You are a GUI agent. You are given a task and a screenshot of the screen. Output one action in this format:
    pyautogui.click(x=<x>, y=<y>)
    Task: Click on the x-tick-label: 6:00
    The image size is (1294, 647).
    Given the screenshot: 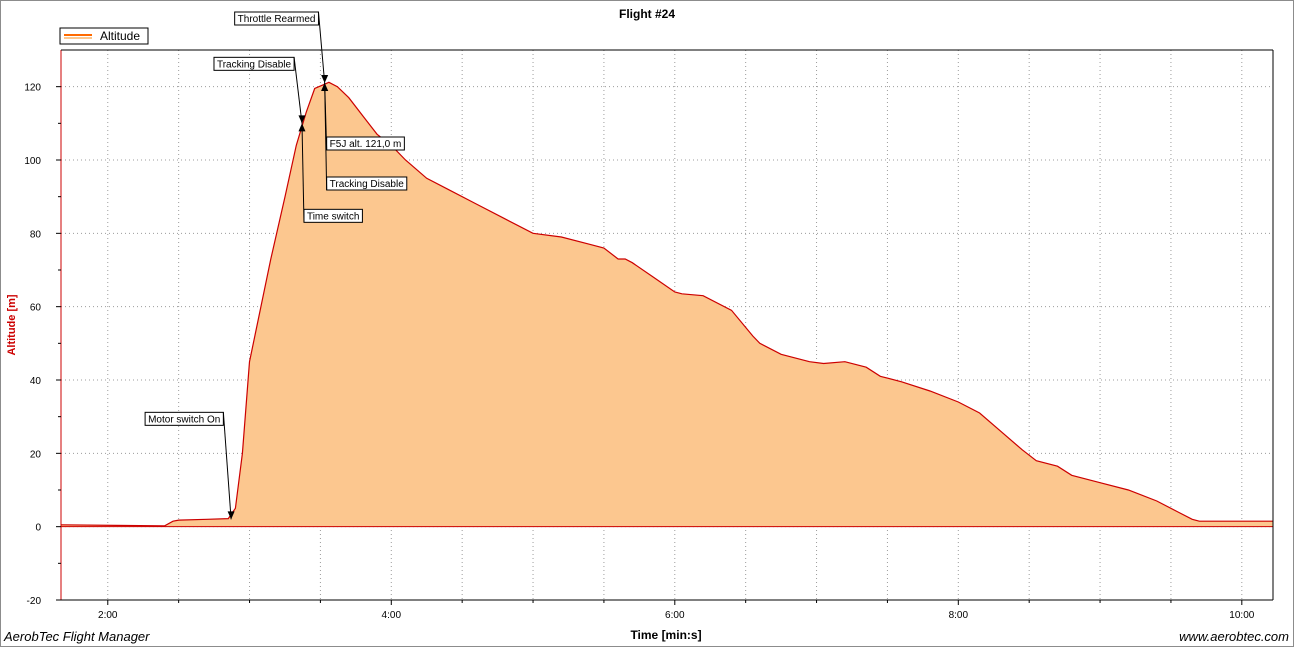 What is the action you would take?
    pyautogui.click(x=675, y=615)
    